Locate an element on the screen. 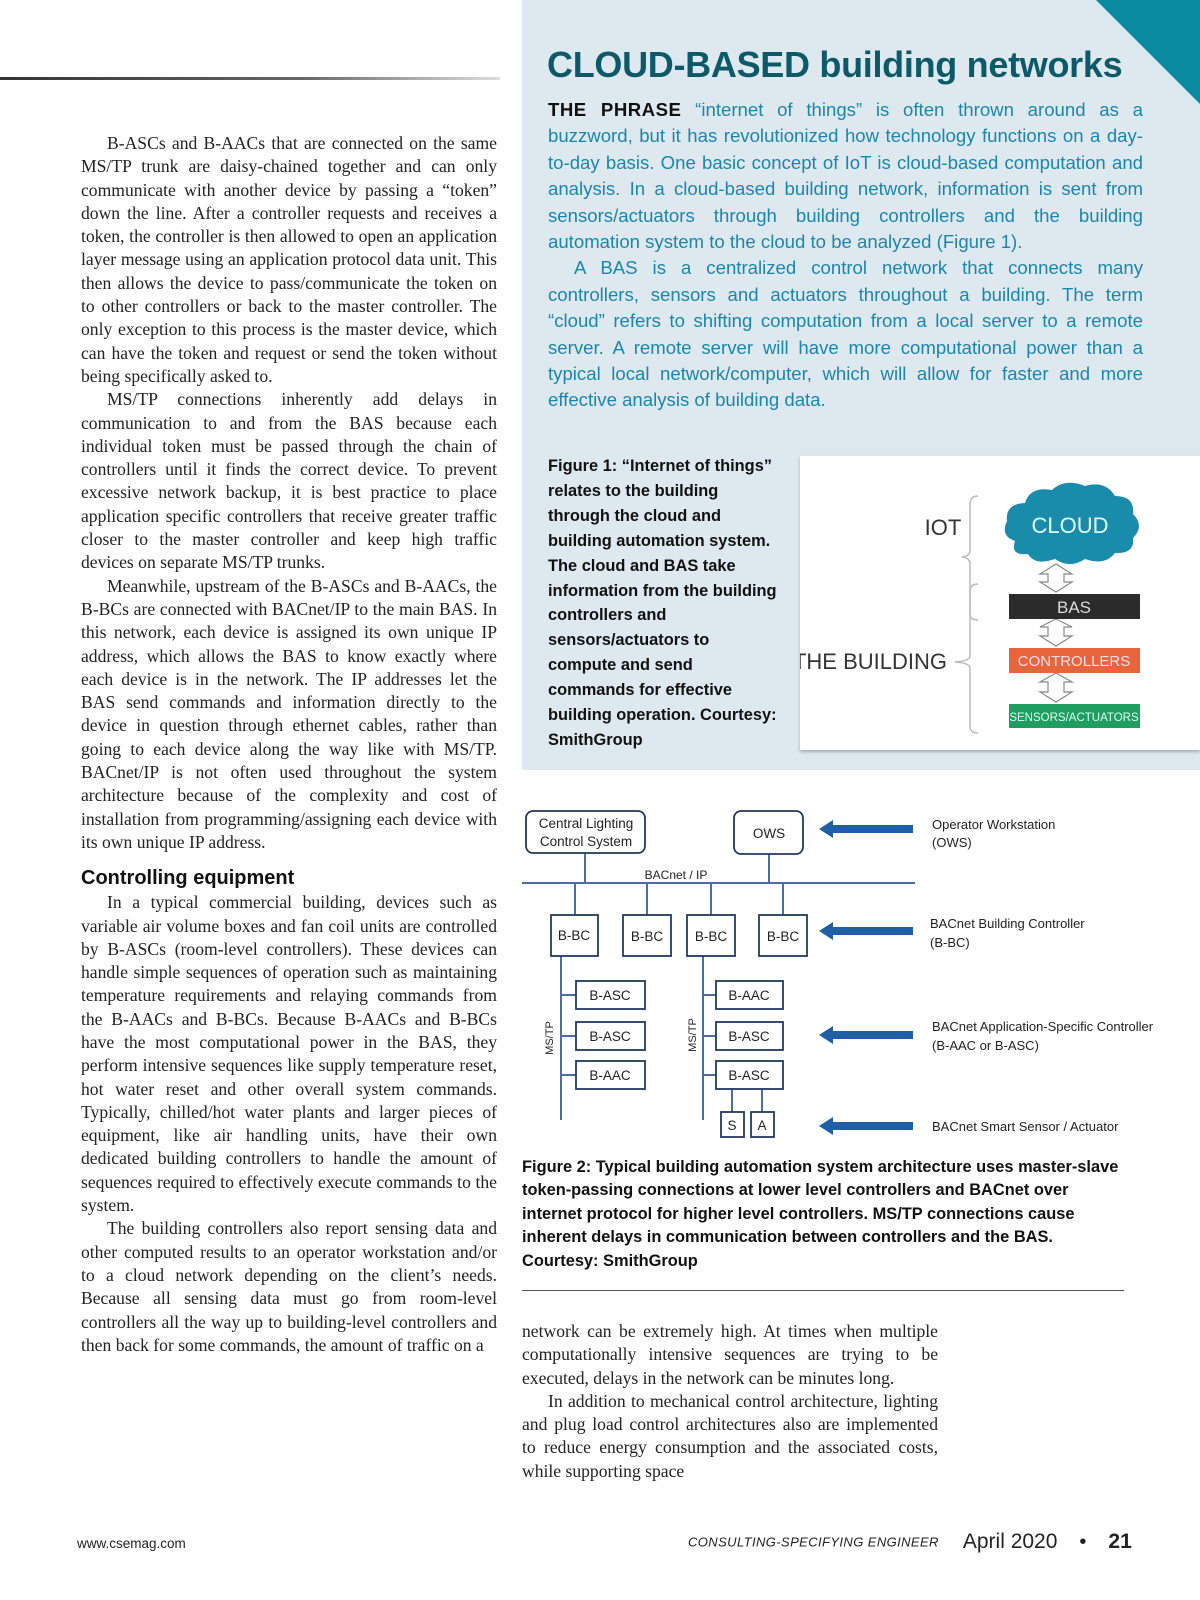 The image size is (1200, 1600). central-lighting-label: Control System is located at coordinates (586, 841).